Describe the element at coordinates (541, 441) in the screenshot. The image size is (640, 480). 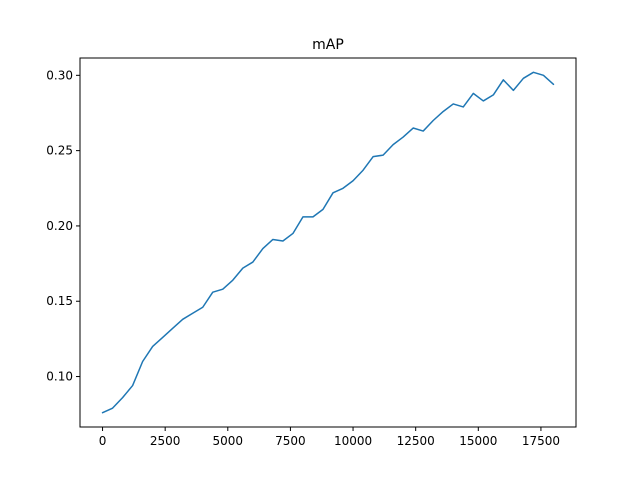
I see `x-tick-label: 17500` at that location.